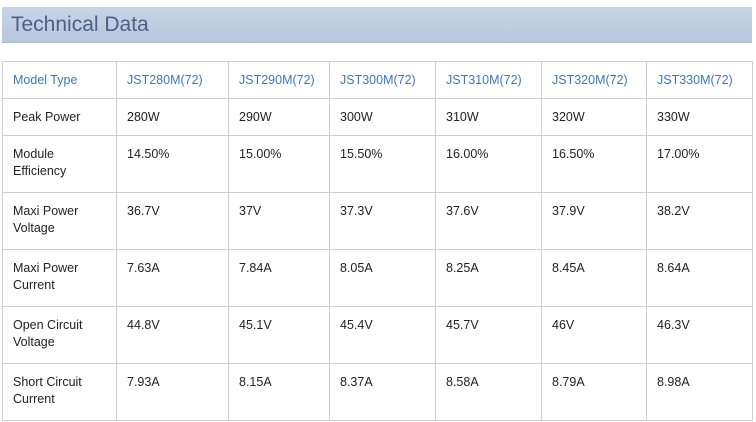 The image size is (756, 422). I want to click on table-cell: 37V, so click(279, 221).